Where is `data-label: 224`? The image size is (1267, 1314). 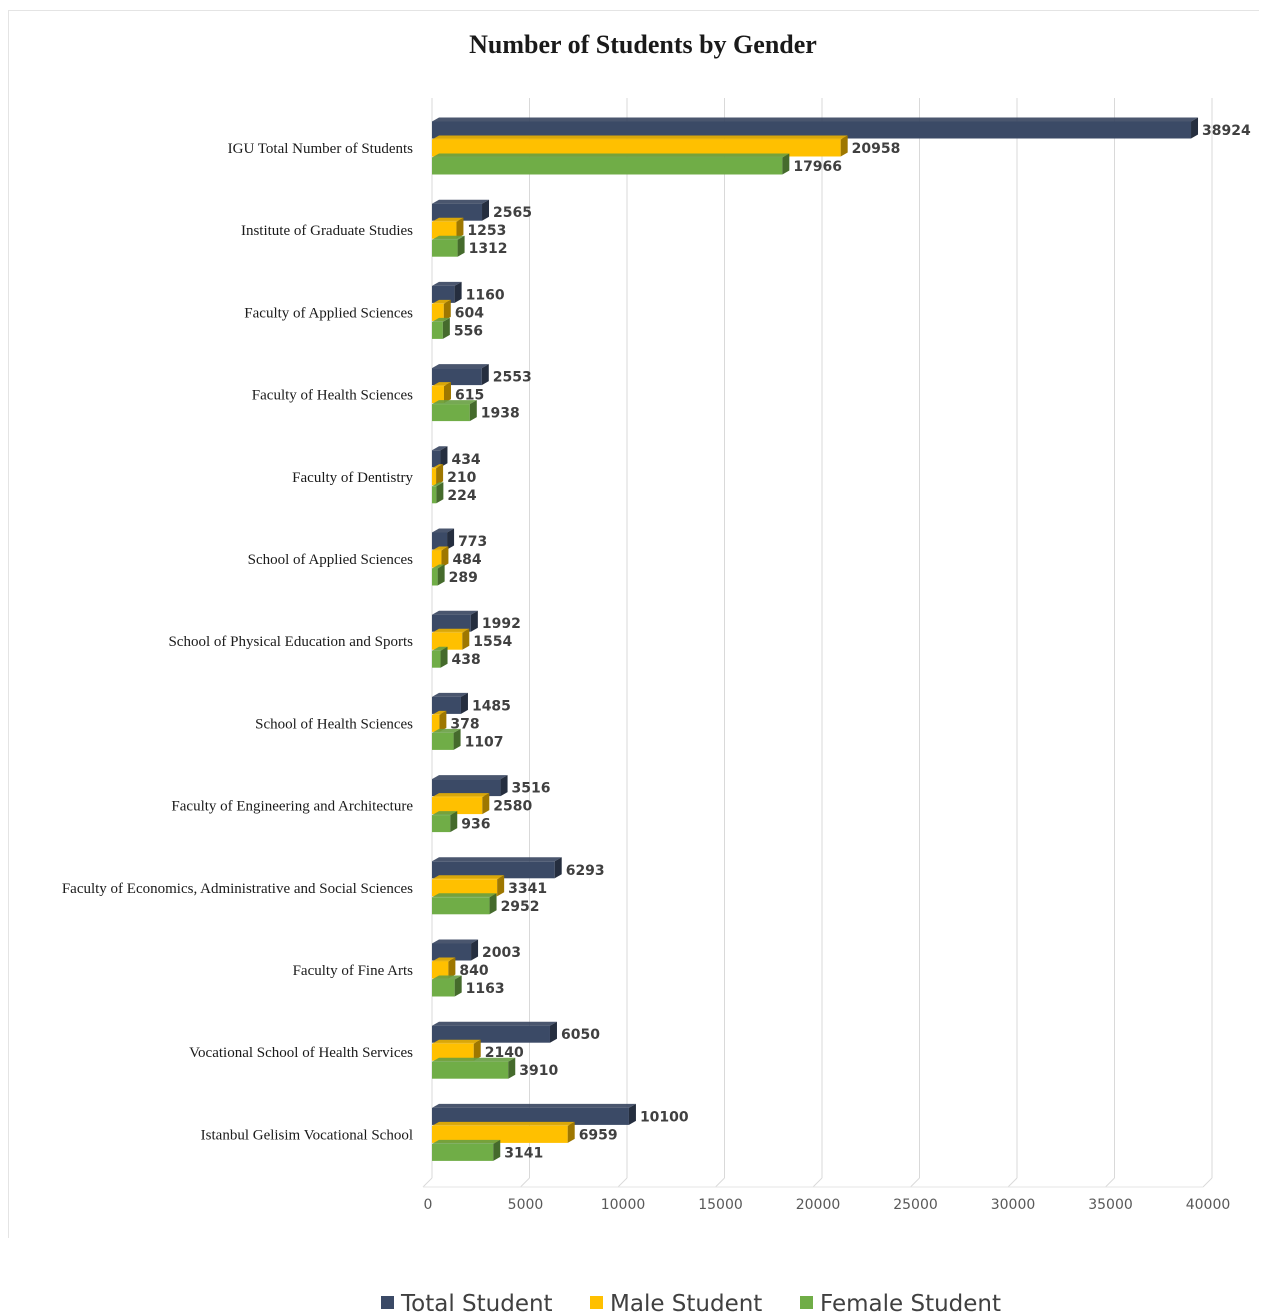 data-label: 224 is located at coordinates (461, 496).